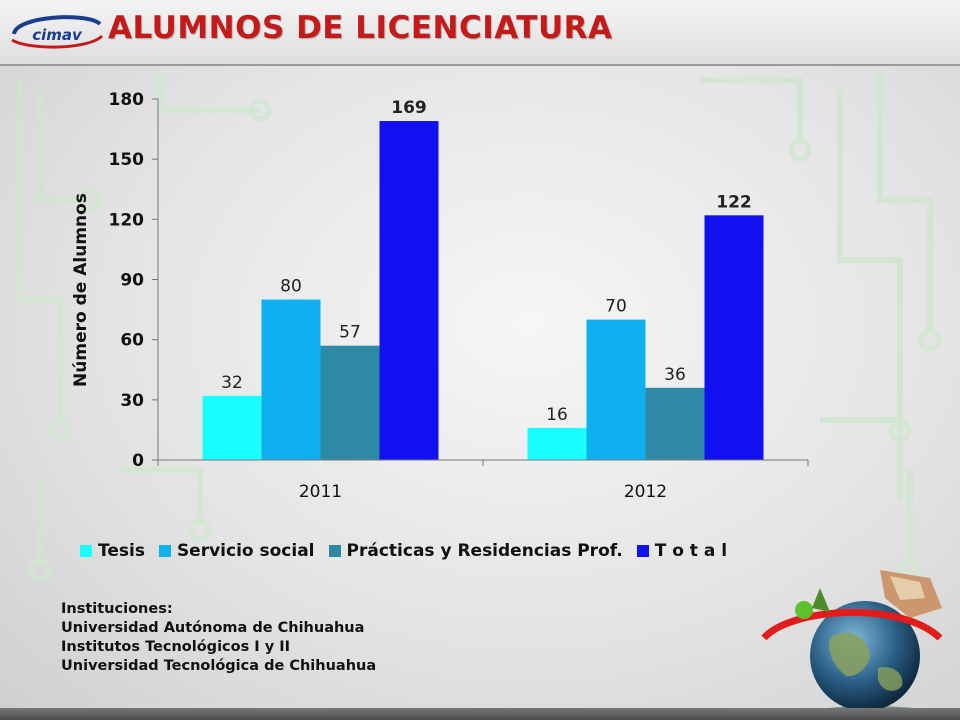  What do you see at coordinates (121, 551) in the screenshot?
I see `legend-label: Tesis` at bounding box center [121, 551].